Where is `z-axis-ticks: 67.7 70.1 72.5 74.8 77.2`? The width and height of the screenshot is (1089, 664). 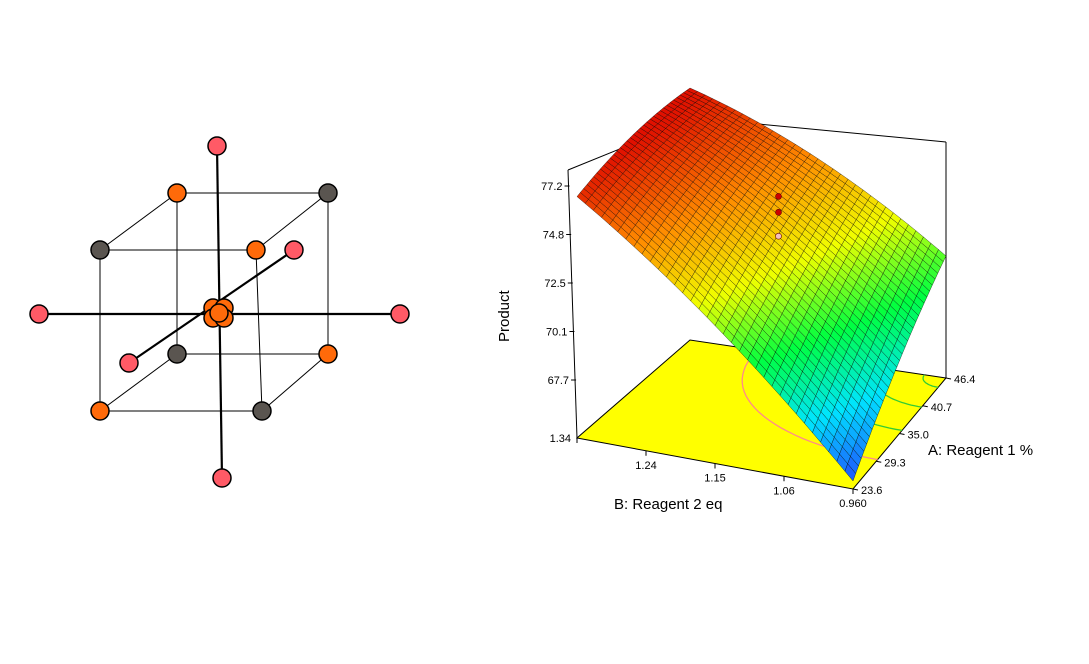
z-axis-ticks: 67.7 70.1 72.5 74.8 77.2 is located at coordinates (559, 284).